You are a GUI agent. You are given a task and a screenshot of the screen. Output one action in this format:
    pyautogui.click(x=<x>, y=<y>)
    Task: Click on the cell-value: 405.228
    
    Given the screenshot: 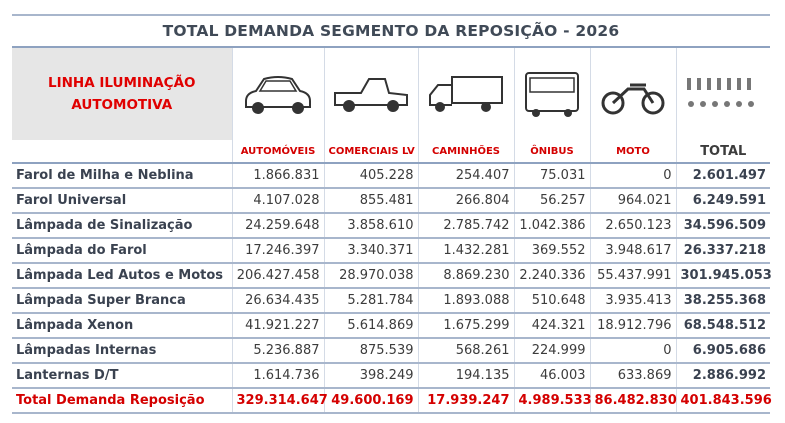 What is the action you would take?
    pyautogui.click(x=370, y=176)
    